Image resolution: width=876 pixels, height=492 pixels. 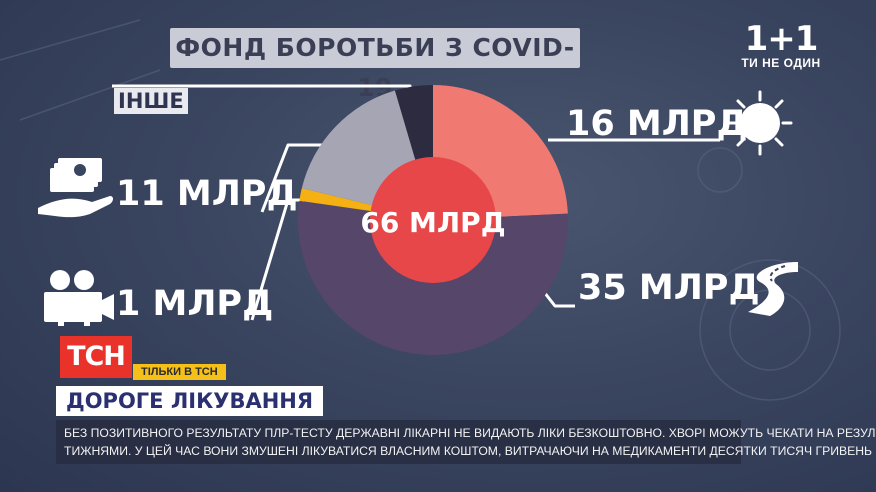 What do you see at coordinates (75, 188) in the screenshot?
I see `money-hand-icon` at bounding box center [75, 188].